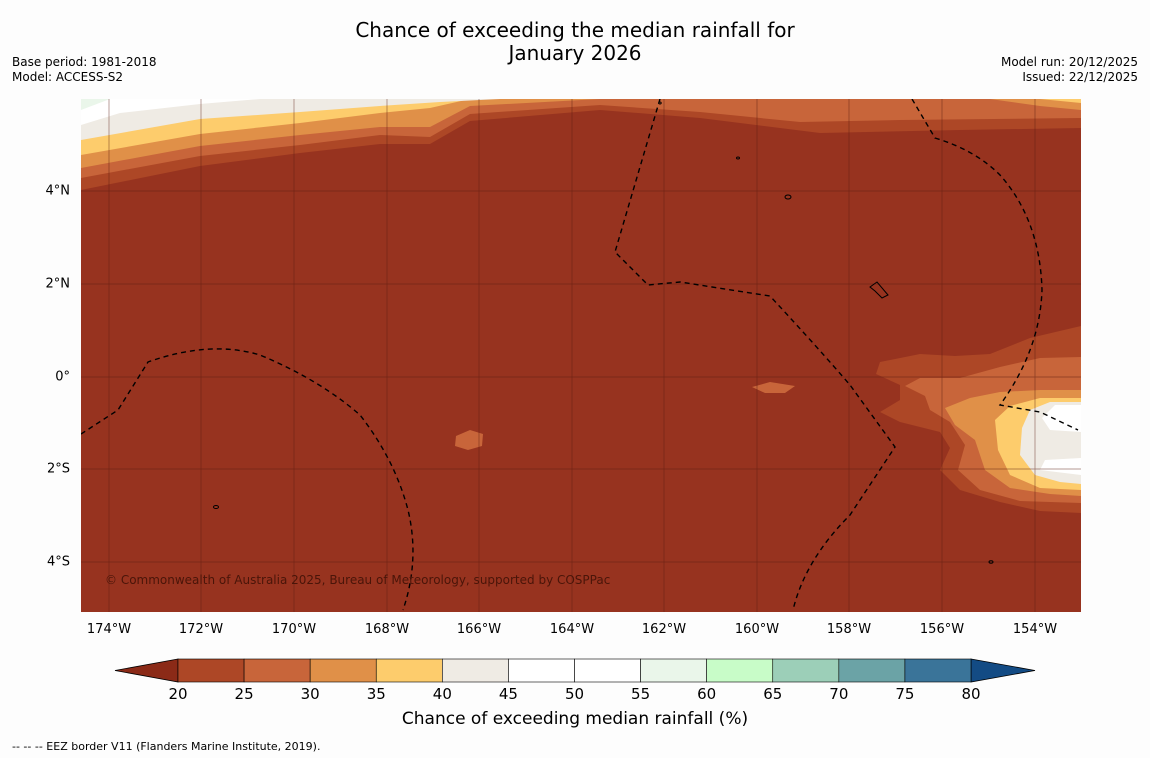 Image resolution: width=1150 pixels, height=758 pixels. Describe the element at coordinates (641, 694) in the screenshot. I see `colorbar-tick-label: 55` at that location.